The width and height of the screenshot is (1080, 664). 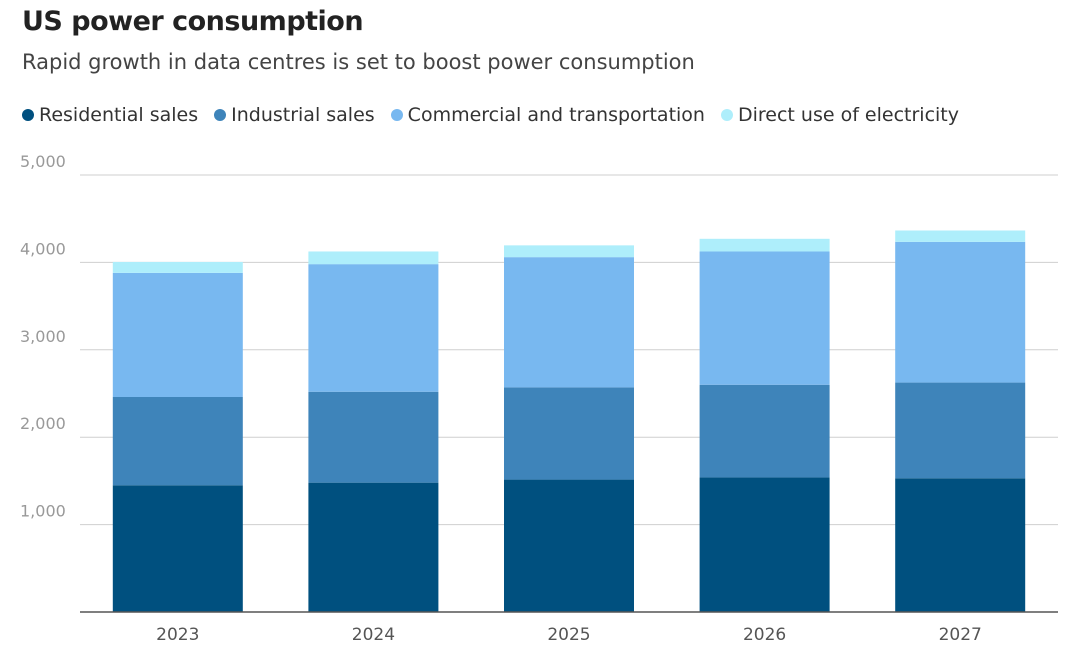 What do you see at coordinates (396, 115) in the screenshot?
I see `legend-swatch-commercial` at bounding box center [396, 115].